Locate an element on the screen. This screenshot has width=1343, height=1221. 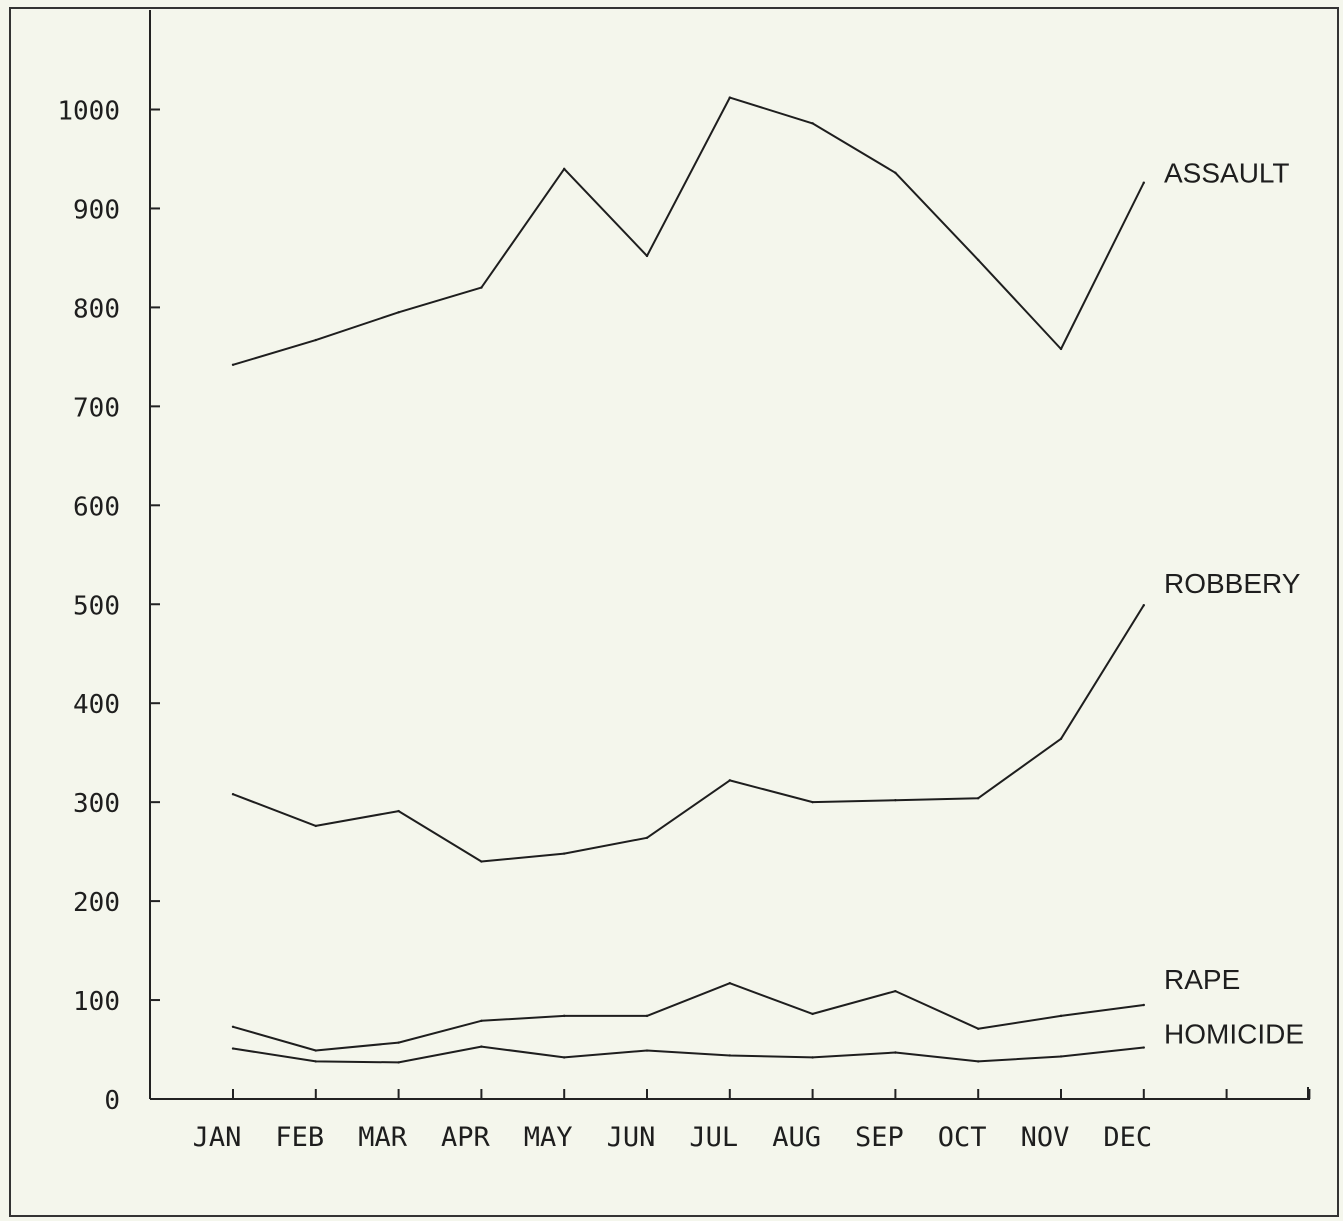
series-label-rape: RAPE is located at coordinates (1202, 979).